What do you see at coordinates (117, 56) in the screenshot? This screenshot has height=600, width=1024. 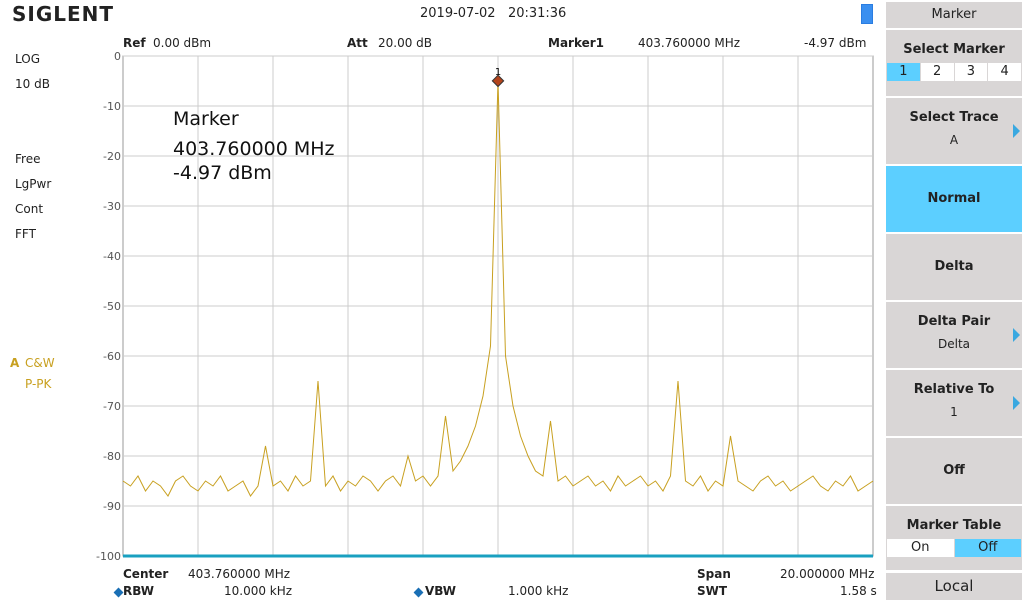 I see `y-tick-label: 0` at bounding box center [117, 56].